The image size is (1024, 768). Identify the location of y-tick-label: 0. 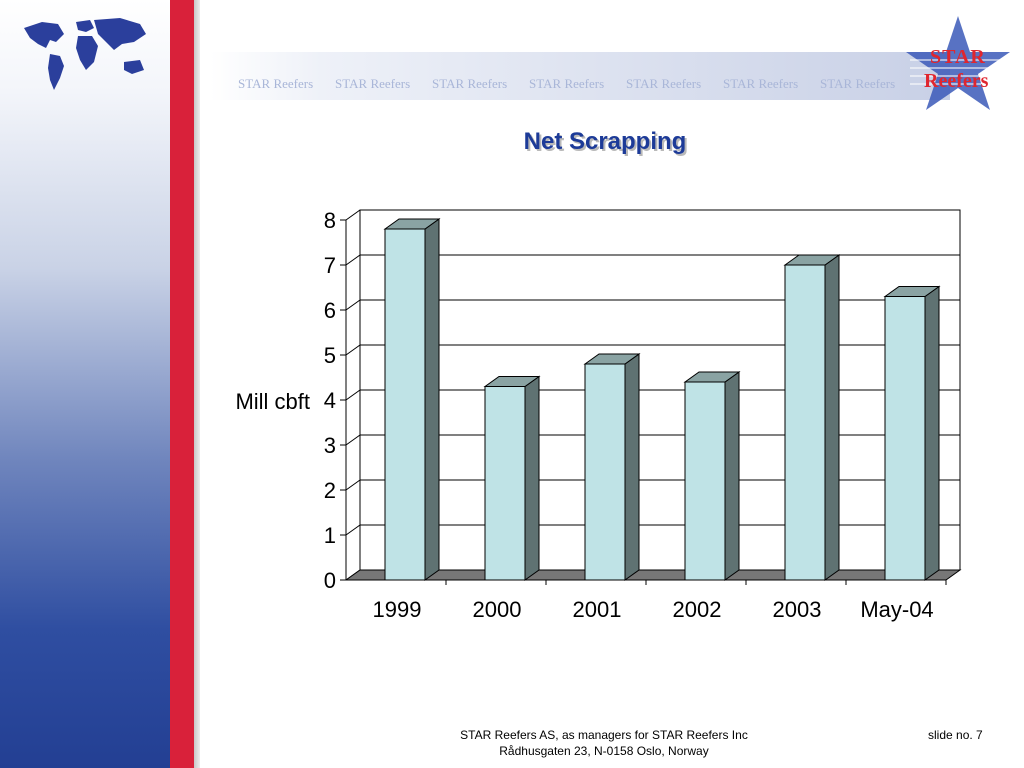
(330, 580).